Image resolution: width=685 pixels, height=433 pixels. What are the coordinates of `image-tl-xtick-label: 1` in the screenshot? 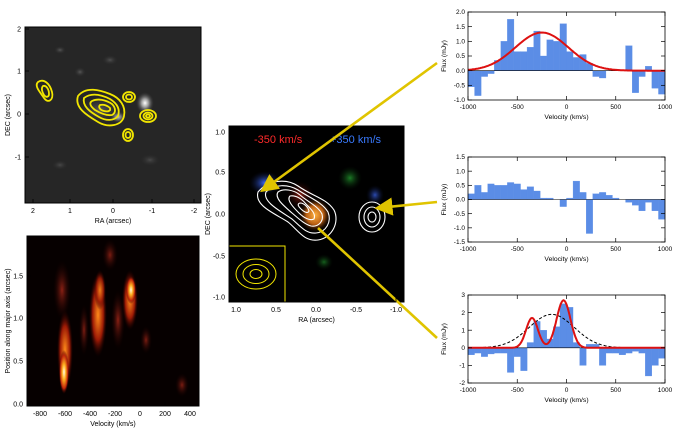 It's located at (70, 211).